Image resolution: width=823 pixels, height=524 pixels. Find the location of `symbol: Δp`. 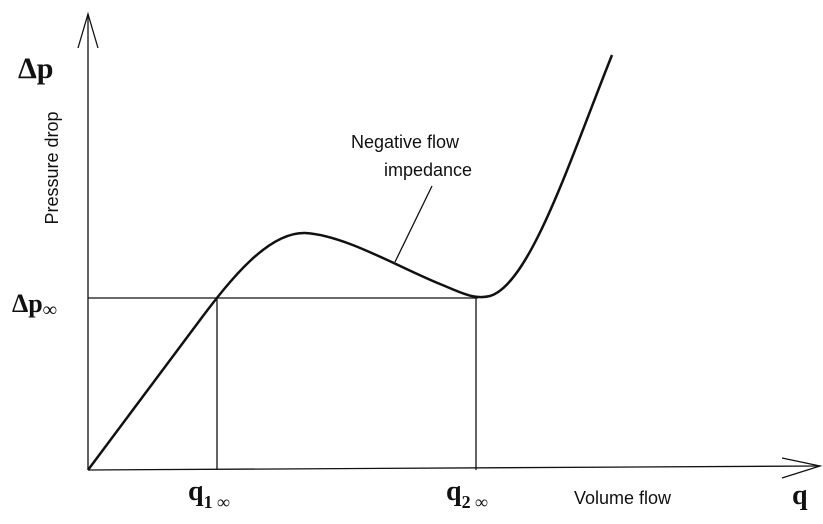

symbol: Δp is located at coordinates (27, 303).